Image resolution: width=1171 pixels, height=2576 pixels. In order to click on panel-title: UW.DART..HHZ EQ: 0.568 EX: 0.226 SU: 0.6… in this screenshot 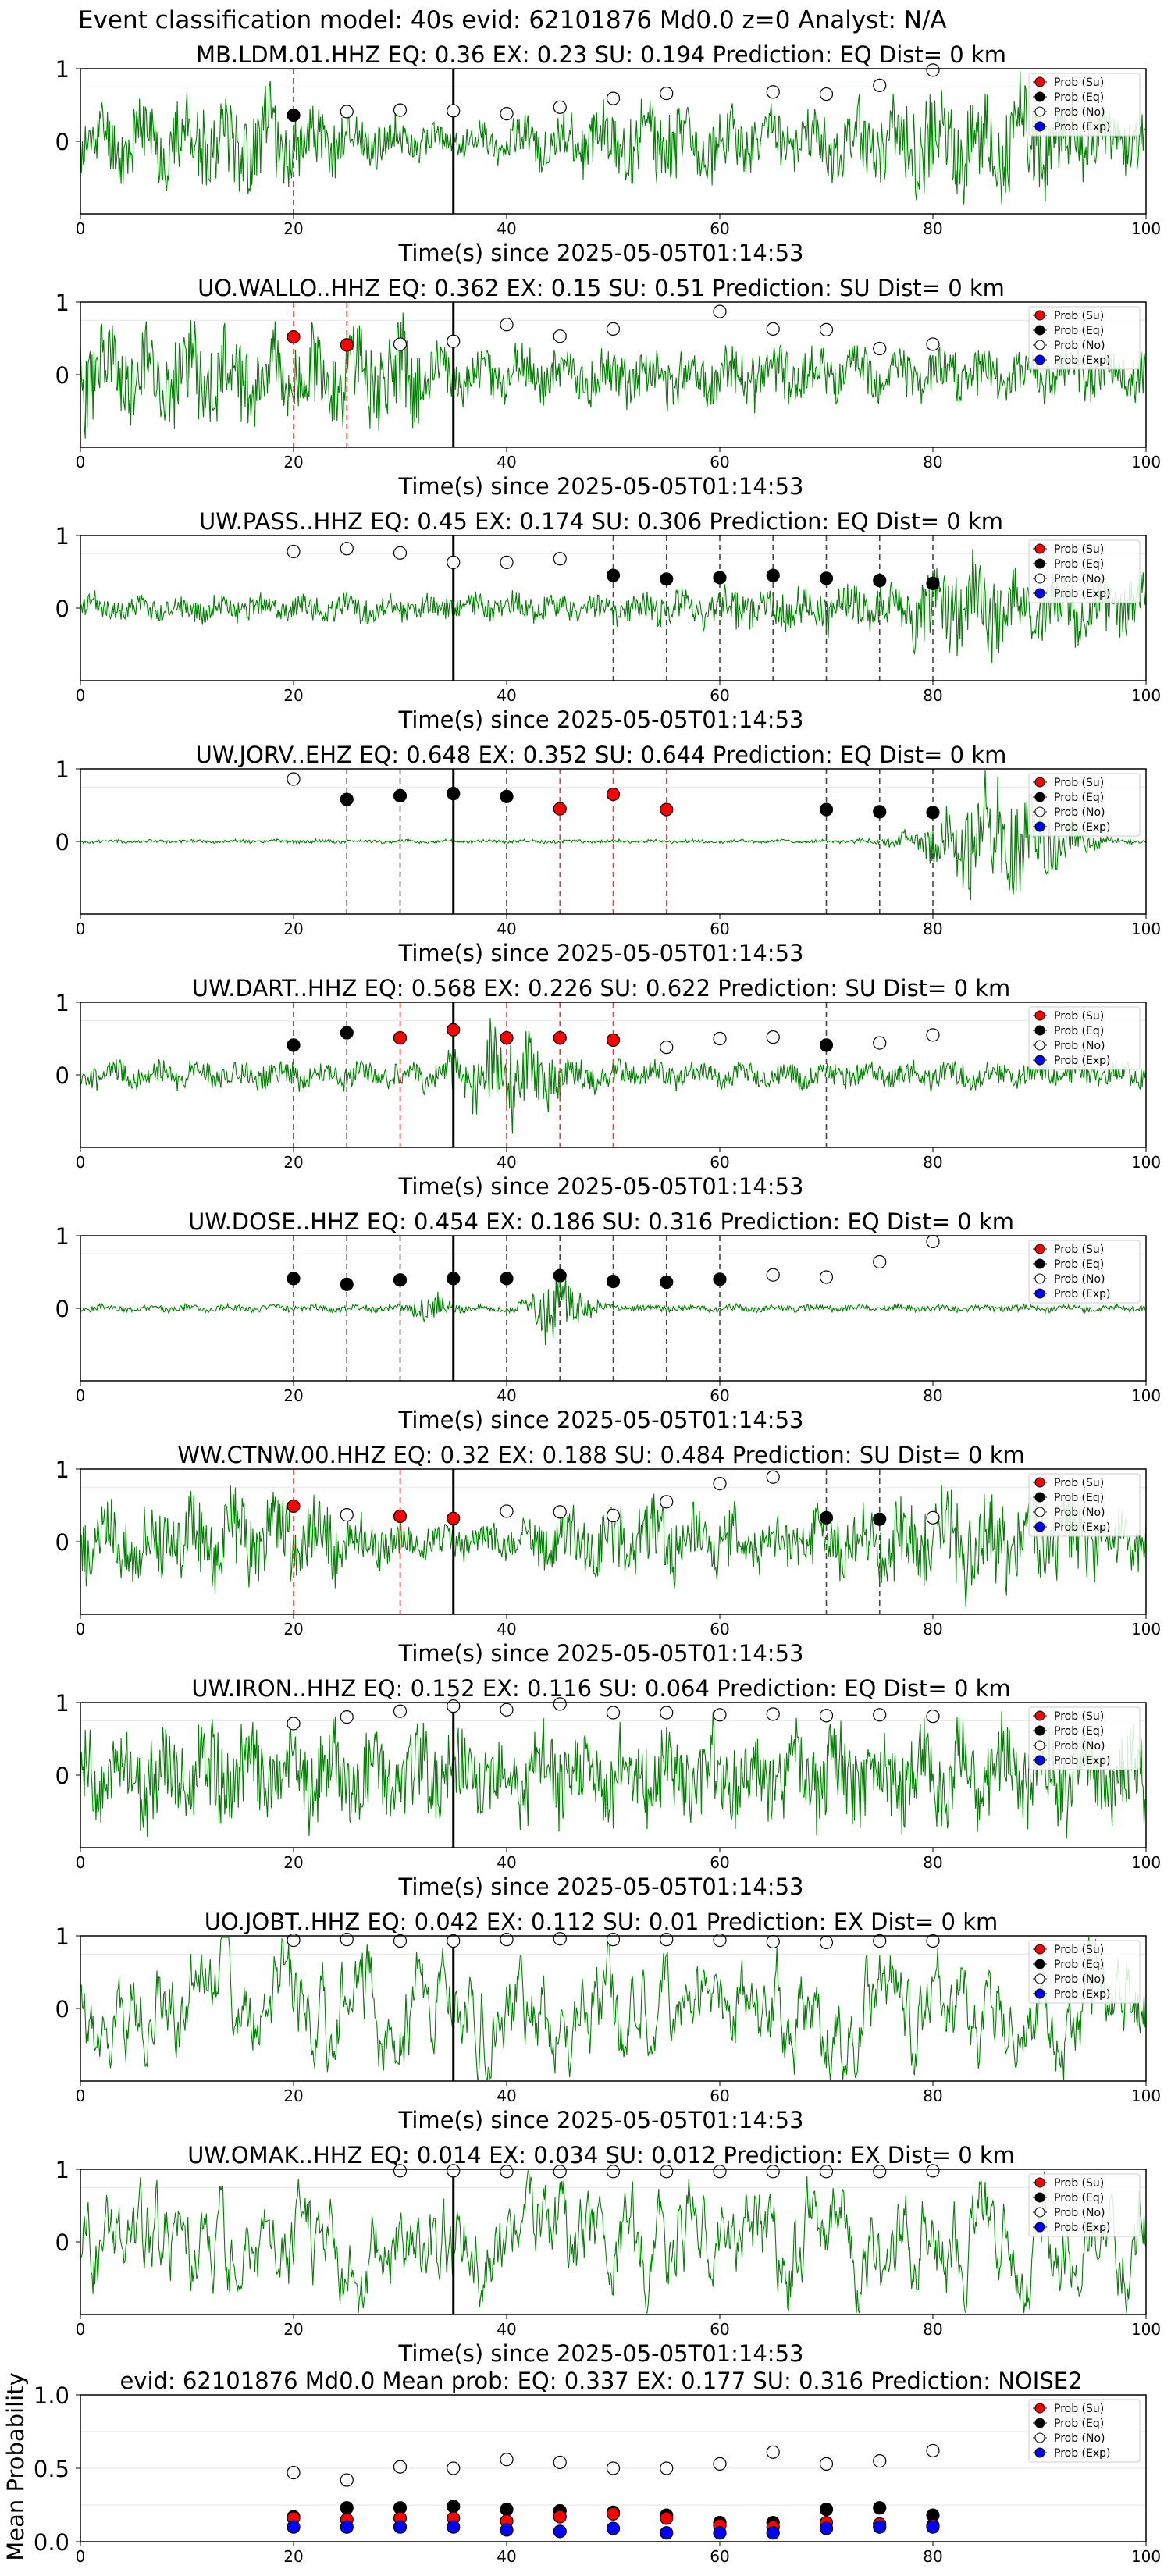, I will do `click(601, 989)`.